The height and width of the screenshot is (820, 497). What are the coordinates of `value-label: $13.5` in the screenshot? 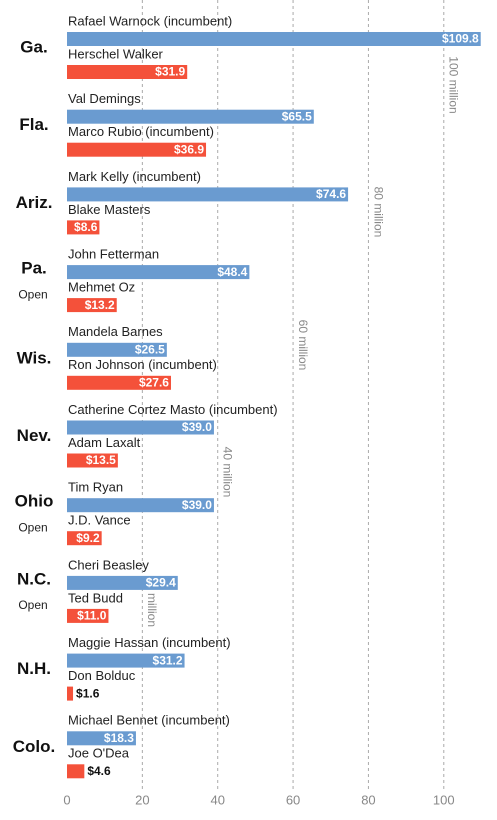 It's located at (101, 460).